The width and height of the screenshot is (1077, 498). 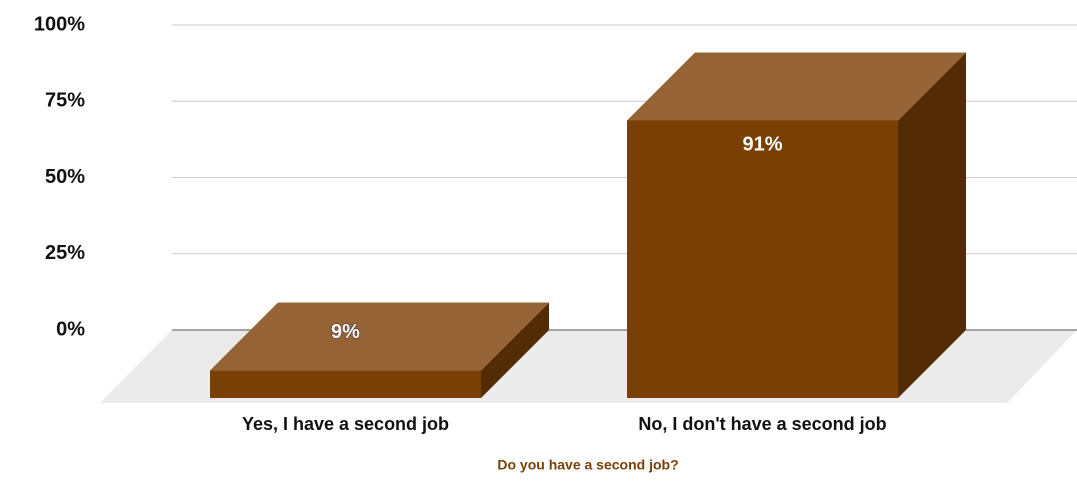 I want to click on x-axis-title: Do you have a second job?, so click(x=587, y=465).